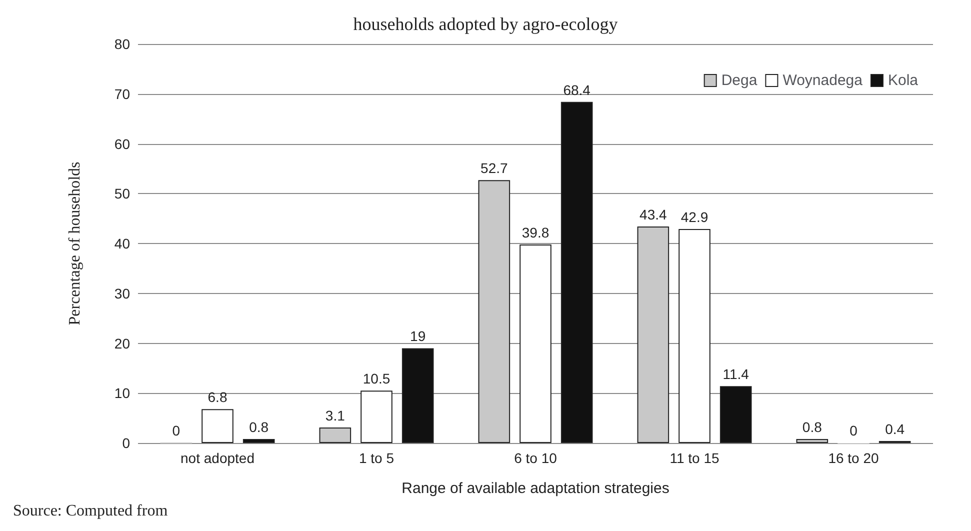  What do you see at coordinates (75, 244) in the screenshot?
I see `y-axis-title: Percentage of households` at bounding box center [75, 244].